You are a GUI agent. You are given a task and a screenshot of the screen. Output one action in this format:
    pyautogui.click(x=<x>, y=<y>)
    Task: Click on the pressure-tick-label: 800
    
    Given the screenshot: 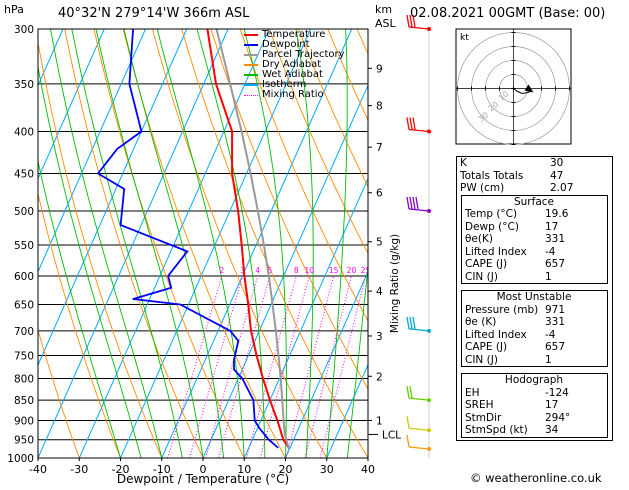 What is the action you would take?
    pyautogui.click(x=24, y=379)
    